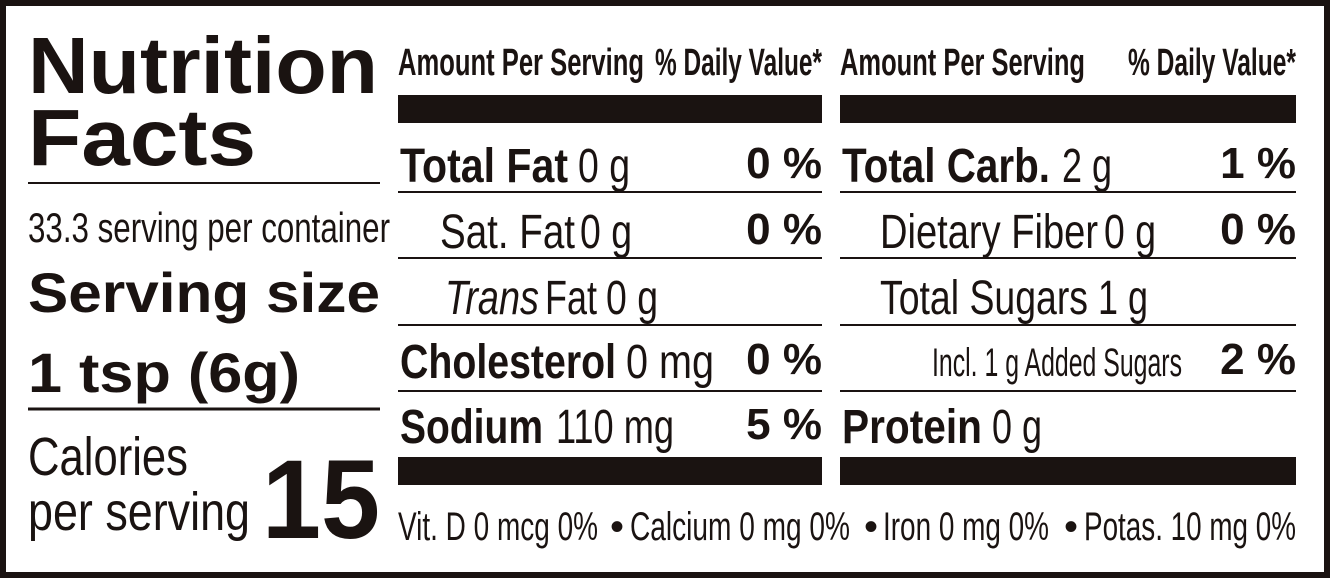 Image resolution: width=1330 pixels, height=580 pixels. I want to click on footer-item: Calcium 0 mg 0%, so click(740, 527).